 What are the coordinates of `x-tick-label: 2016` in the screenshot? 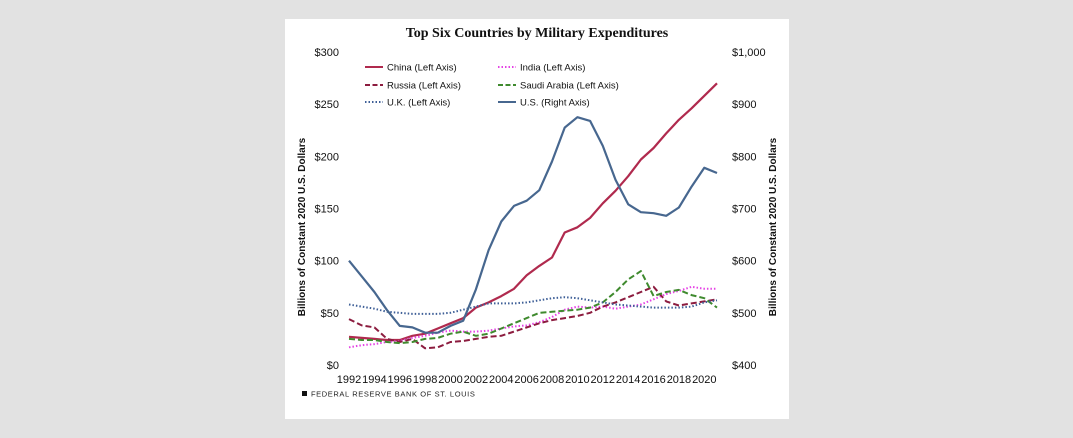 It's located at (653, 380).